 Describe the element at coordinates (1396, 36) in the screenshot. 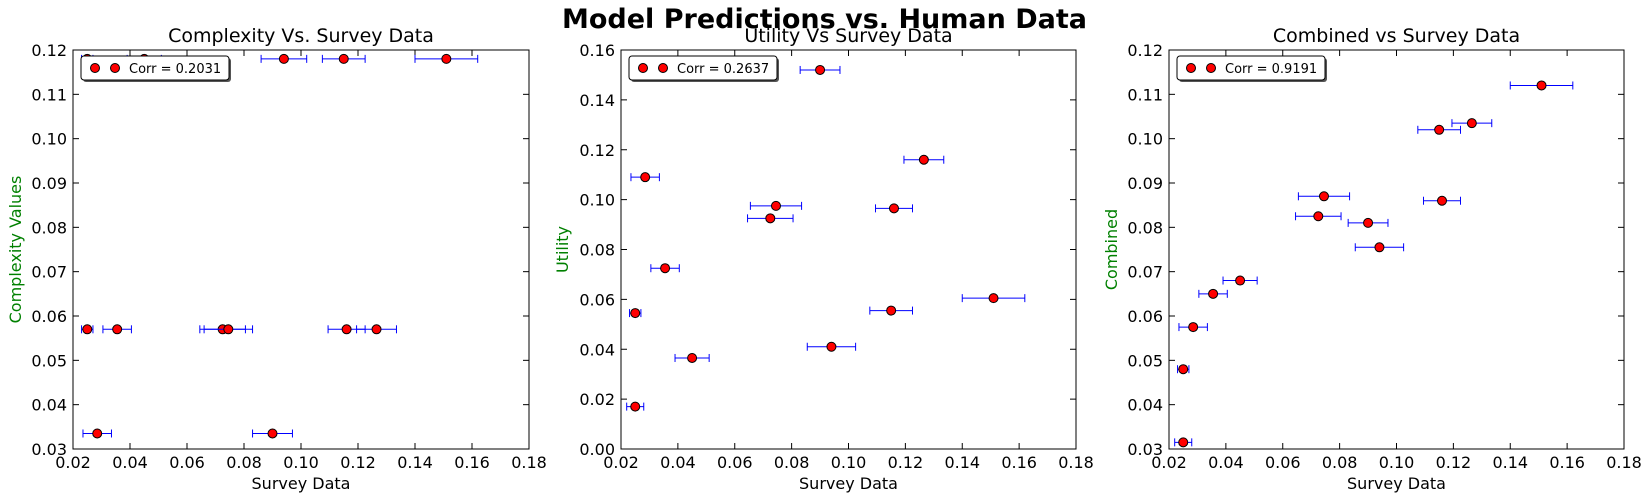

I see `subplot-title: Combined vs Survey Data` at that location.